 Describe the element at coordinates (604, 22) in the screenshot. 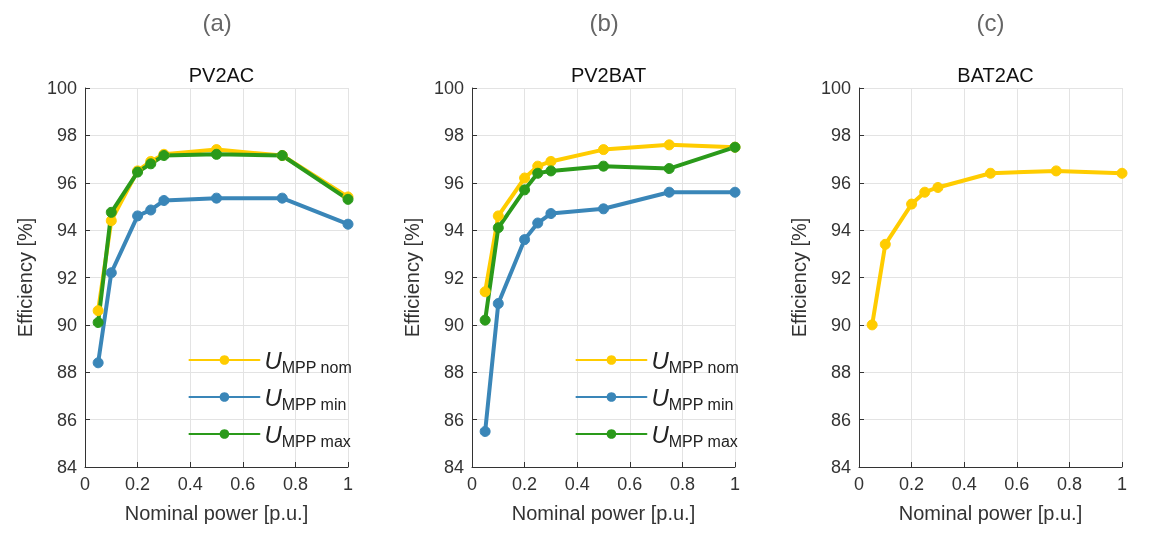

I see `text: (b)` at that location.